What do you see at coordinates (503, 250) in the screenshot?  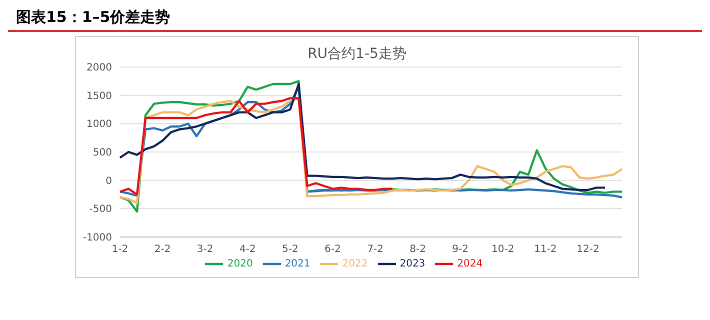 I see `x-tick-label: 10-2` at bounding box center [503, 250].